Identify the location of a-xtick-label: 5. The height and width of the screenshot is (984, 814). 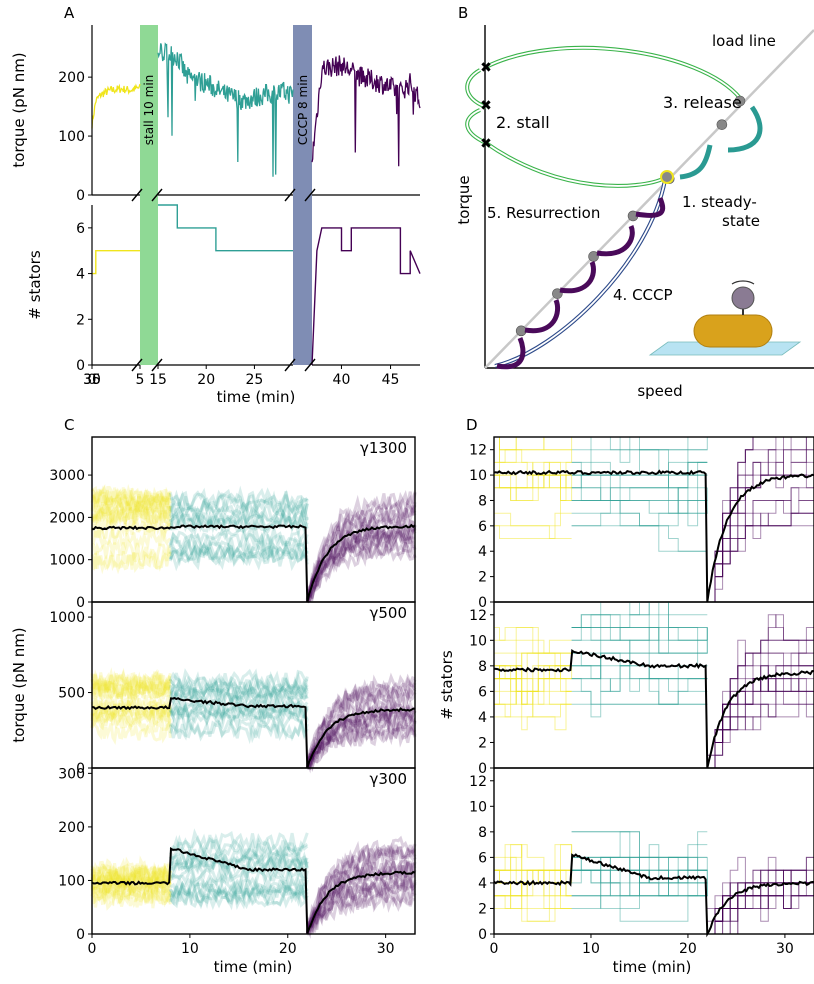
(140, 380).